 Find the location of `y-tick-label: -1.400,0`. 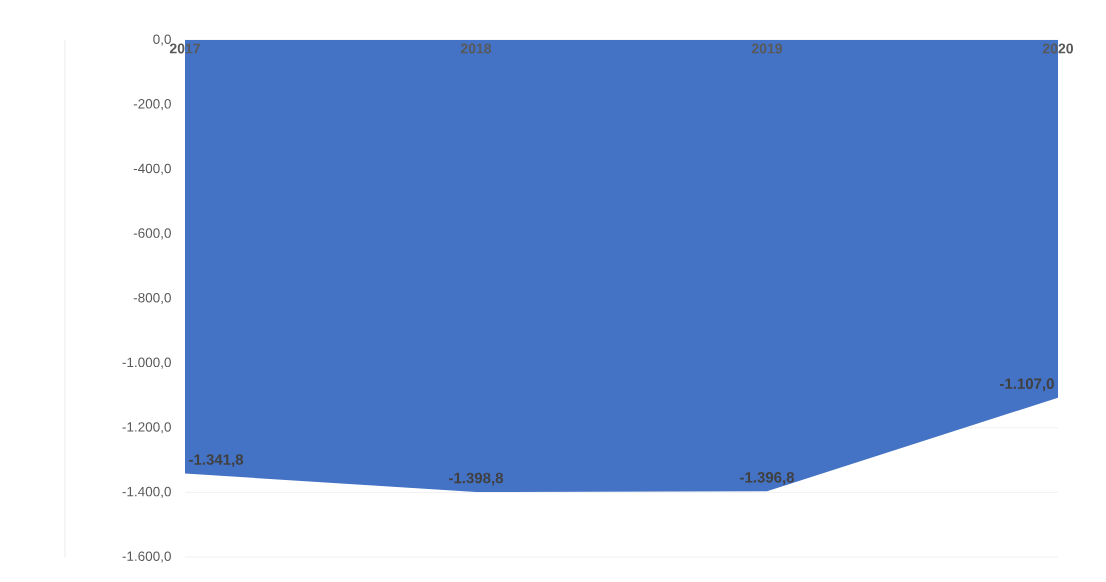

y-tick-label: -1.400,0 is located at coordinates (146, 492).